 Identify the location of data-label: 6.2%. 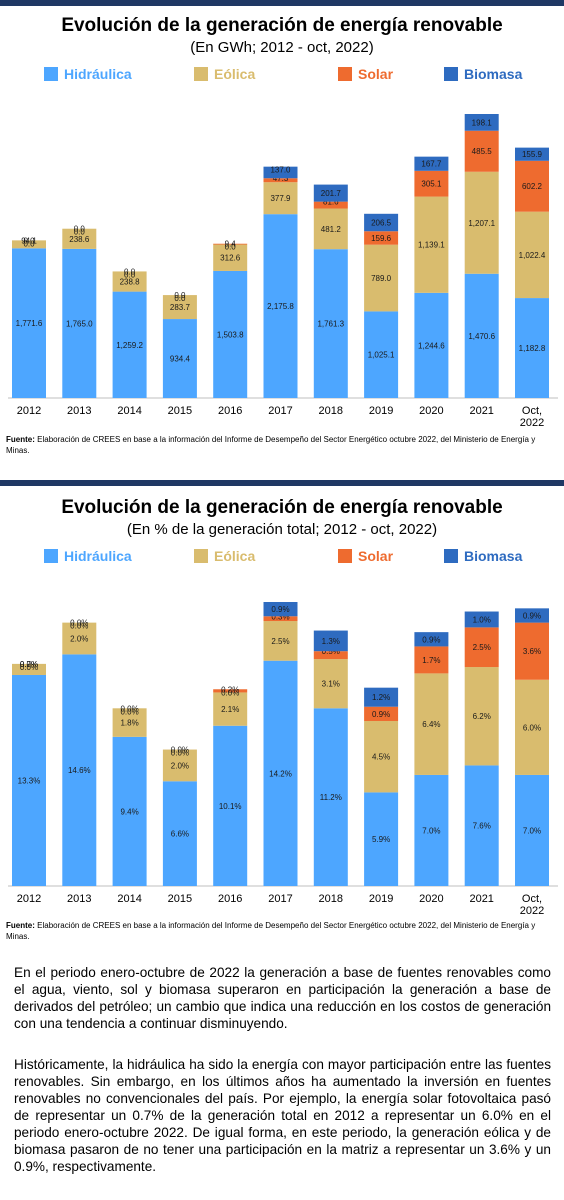
(482, 716).